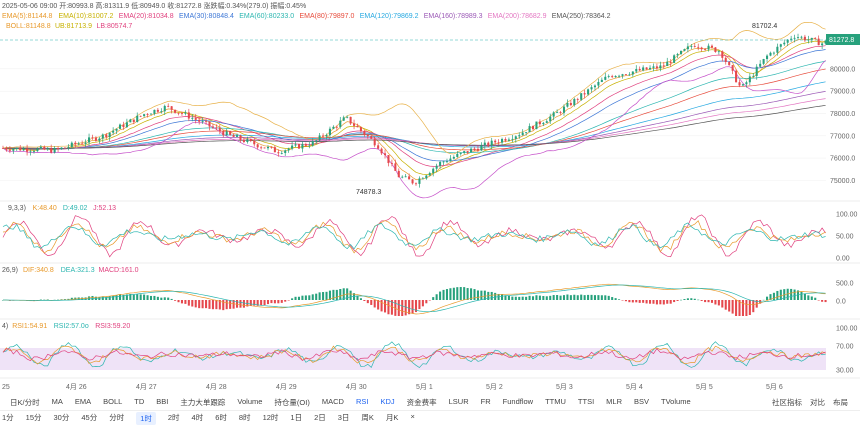  What do you see at coordinates (642, 401) in the screenshot?
I see `indicator-tab: BSV` at bounding box center [642, 401].